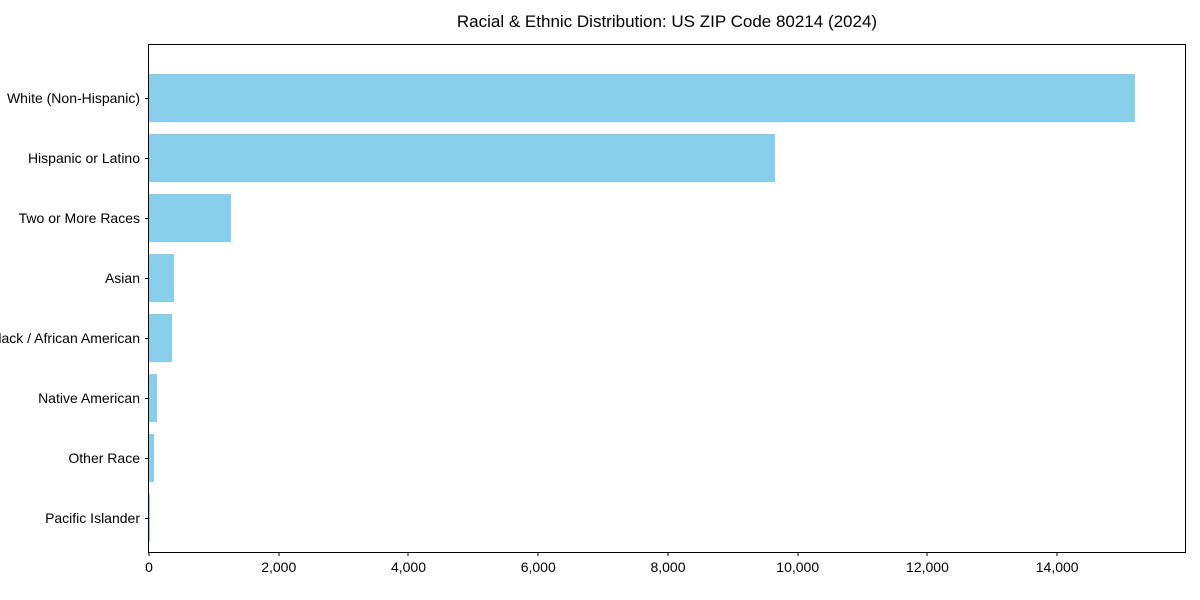 Image resolution: width=1200 pixels, height=600 pixels. I want to click on y-tick-label: Pacific Islander, so click(92, 518).